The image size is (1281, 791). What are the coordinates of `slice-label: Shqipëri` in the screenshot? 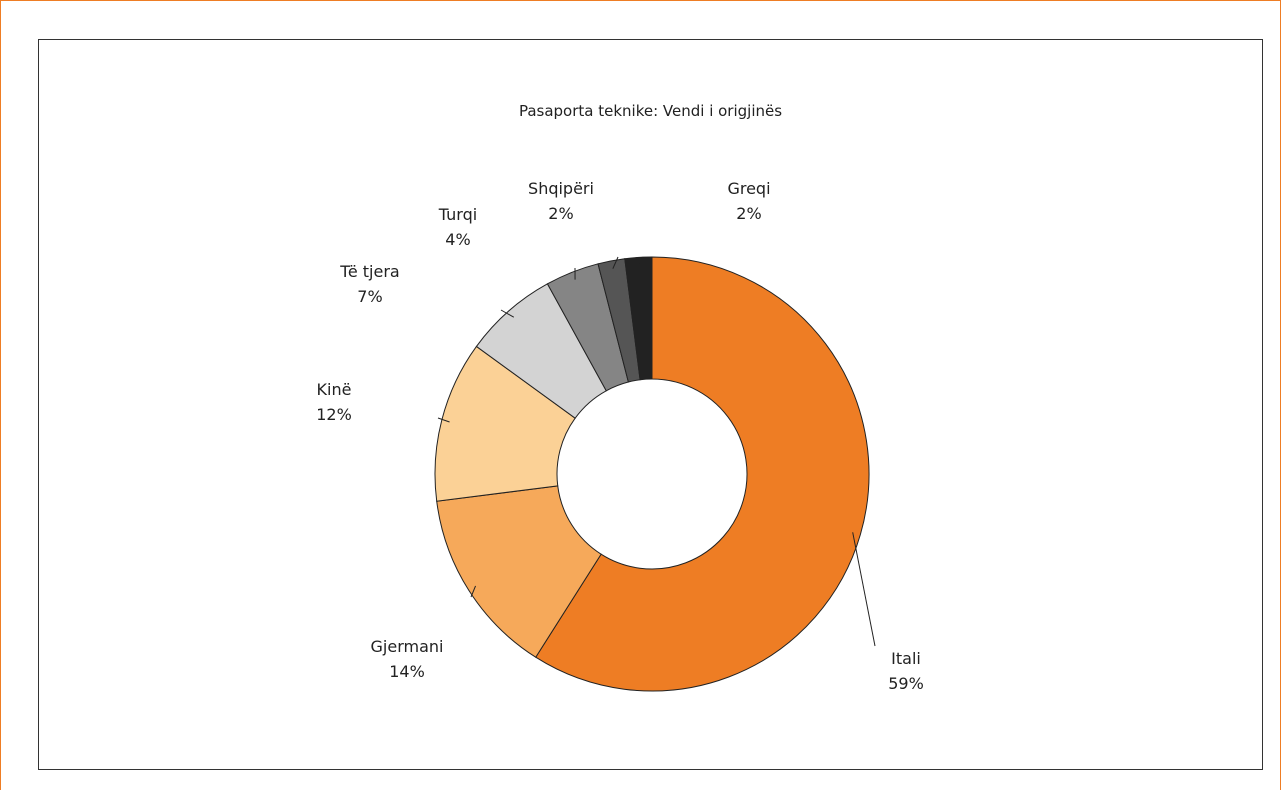 It's located at (561, 188).